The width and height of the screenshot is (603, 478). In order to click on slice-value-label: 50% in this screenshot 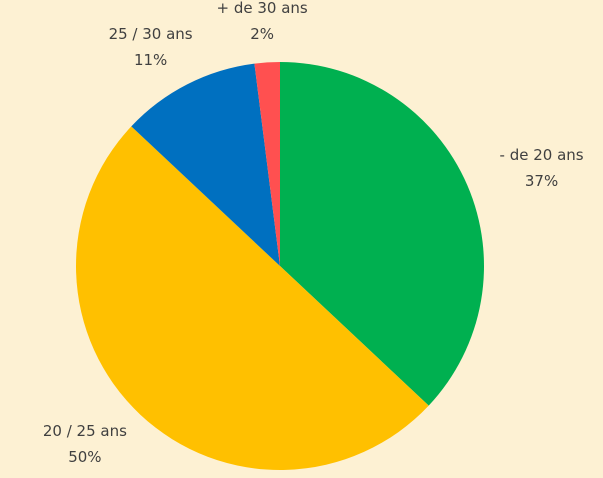, I will do `click(84, 457)`.